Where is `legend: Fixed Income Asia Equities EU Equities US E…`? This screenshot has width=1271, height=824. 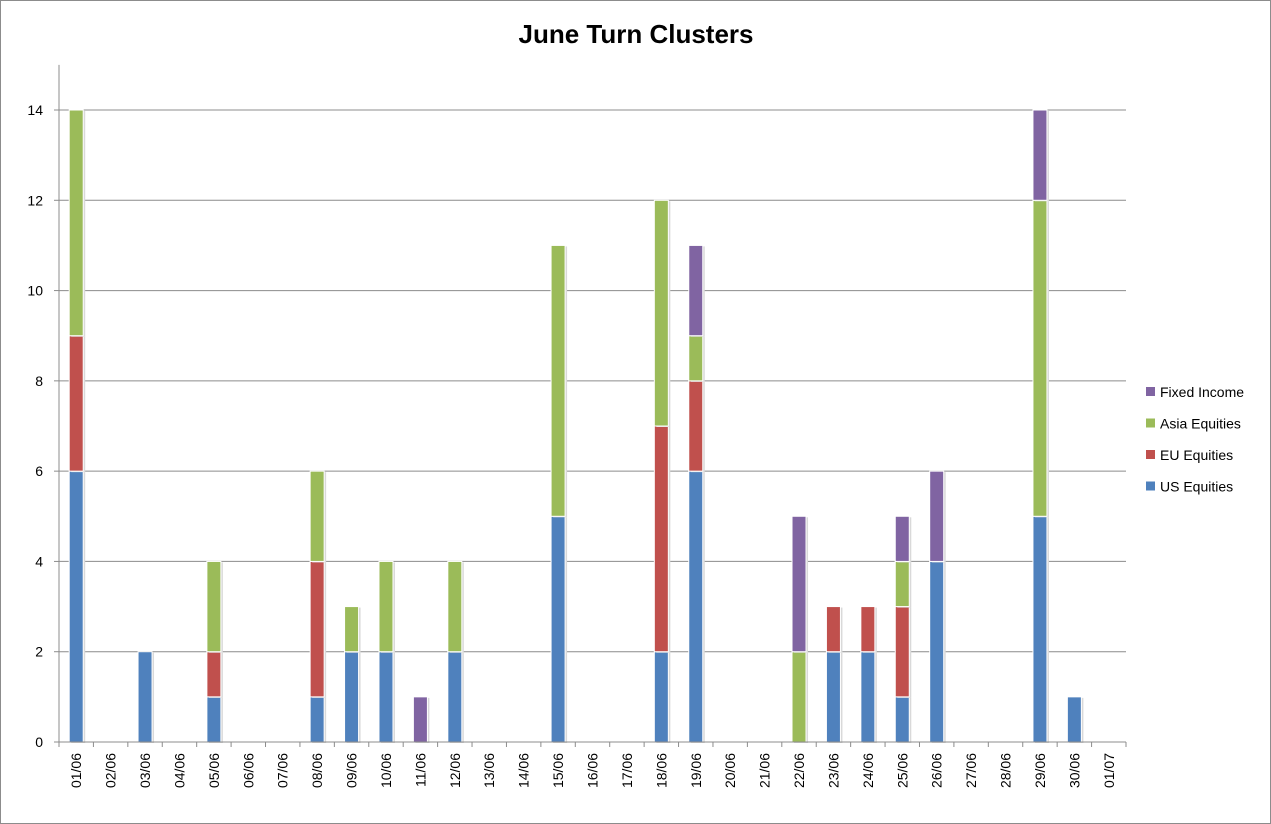 legend: Fixed Income Asia Equities EU Equities US E… is located at coordinates (1195, 439).